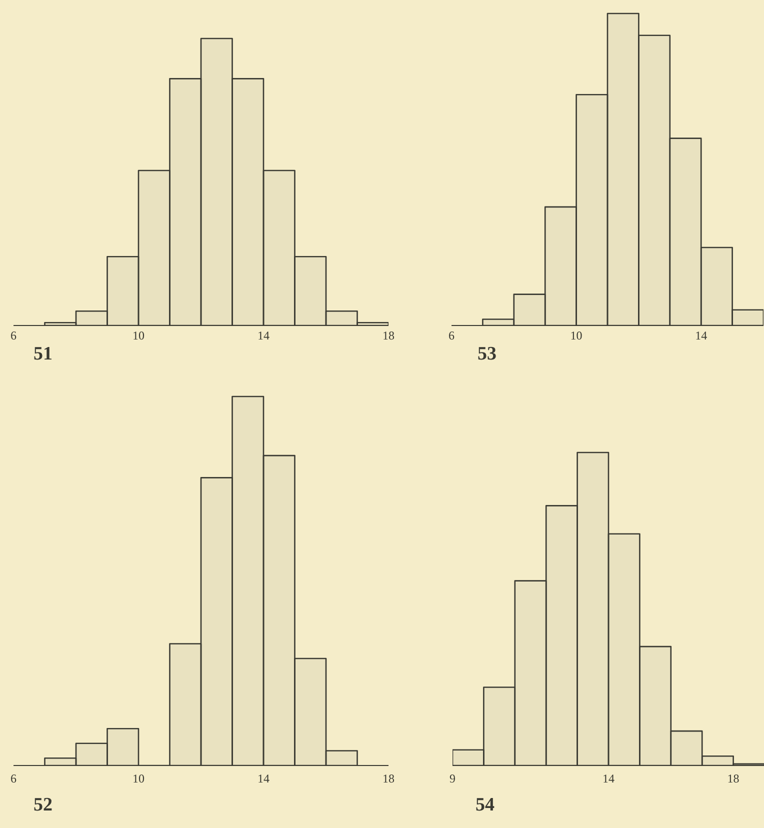 The height and width of the screenshot is (828, 764). What do you see at coordinates (453, 779) in the screenshot?
I see `x-tick-label: 9` at bounding box center [453, 779].